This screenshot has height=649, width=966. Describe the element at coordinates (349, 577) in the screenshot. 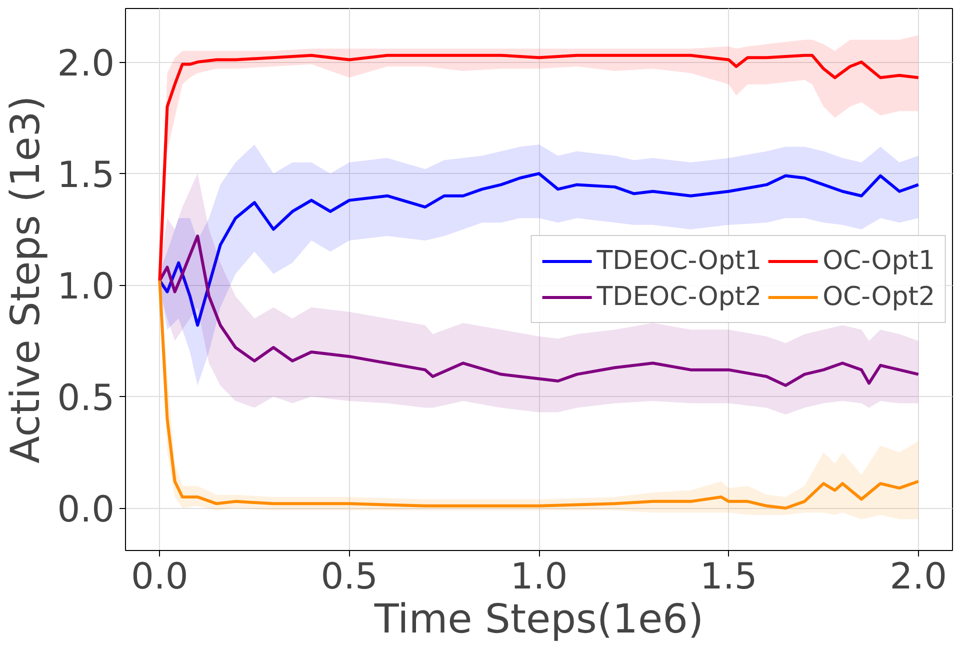

I see `x-tick-label: 0.5` at that location.